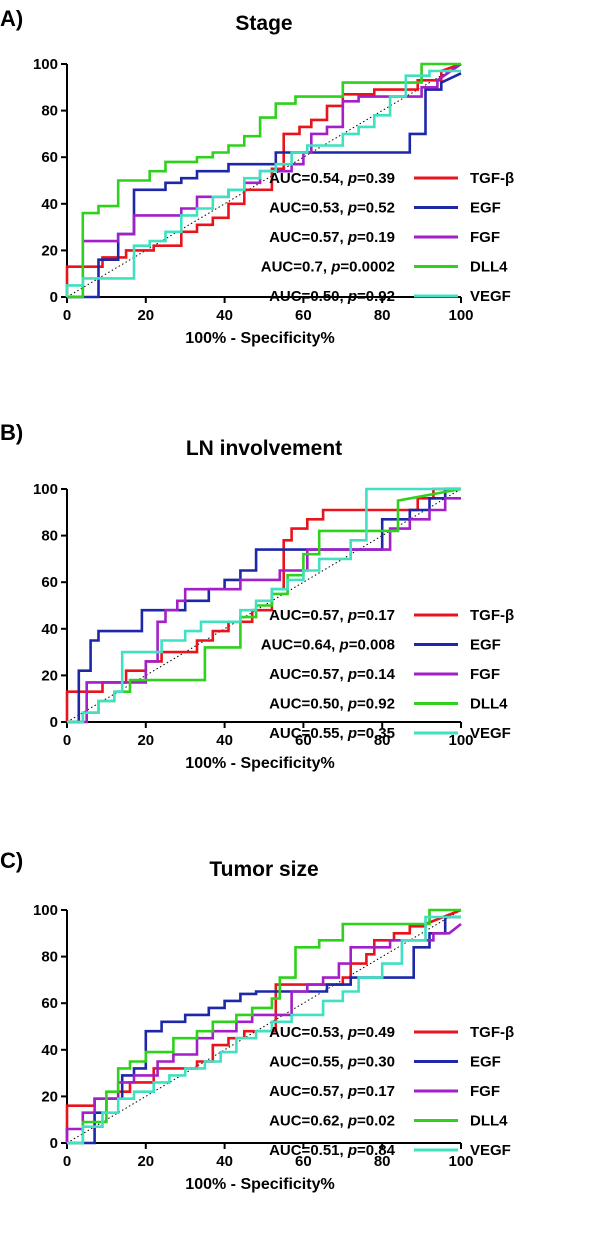  I want to click on p-value: =0.39, so click(376, 178).